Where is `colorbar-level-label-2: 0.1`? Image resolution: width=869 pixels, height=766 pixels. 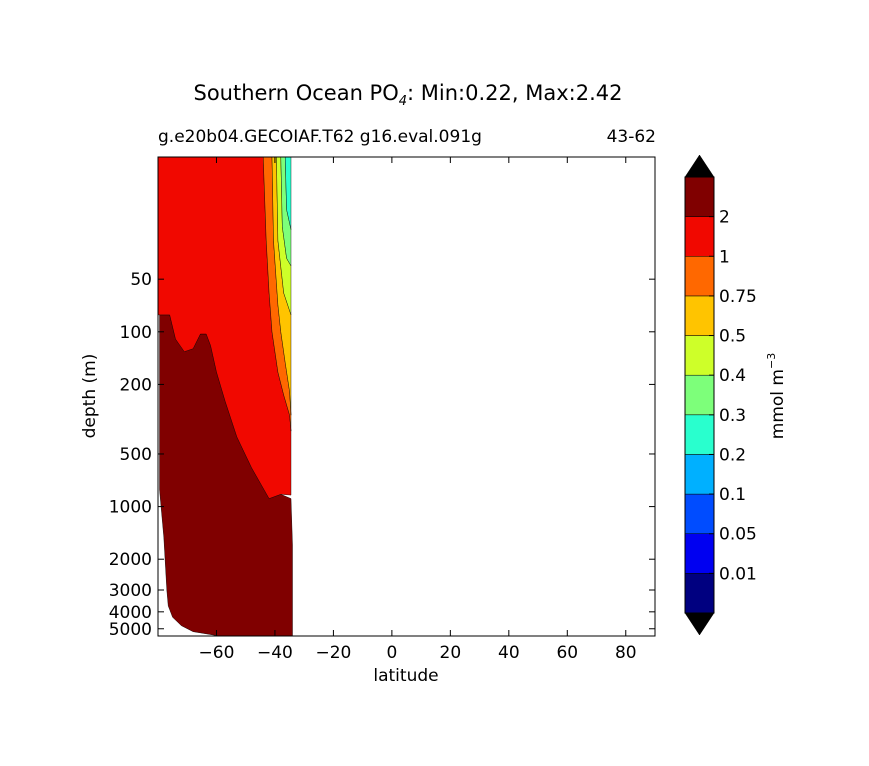 colorbar-level-label-2: 0.1 is located at coordinates (732, 495).